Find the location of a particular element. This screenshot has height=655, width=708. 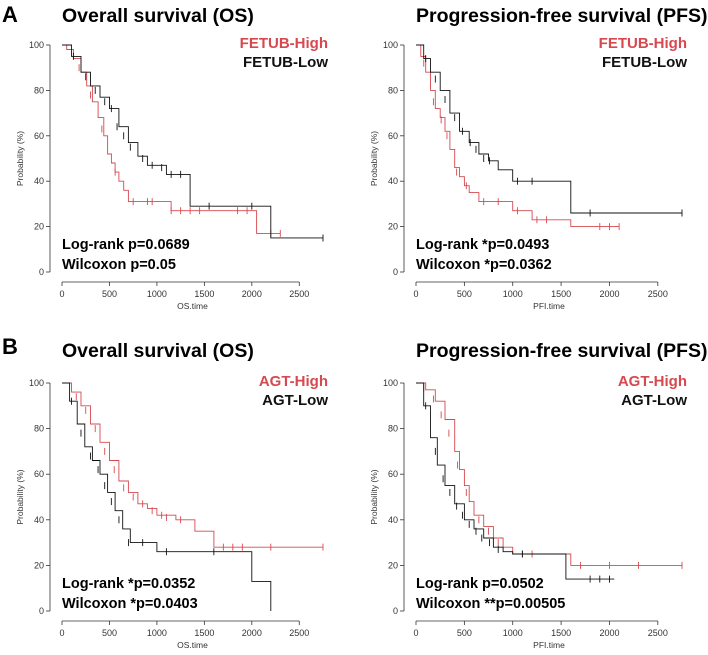

stat-annotation: Wilcoxon p=0.05 is located at coordinates (119, 265).